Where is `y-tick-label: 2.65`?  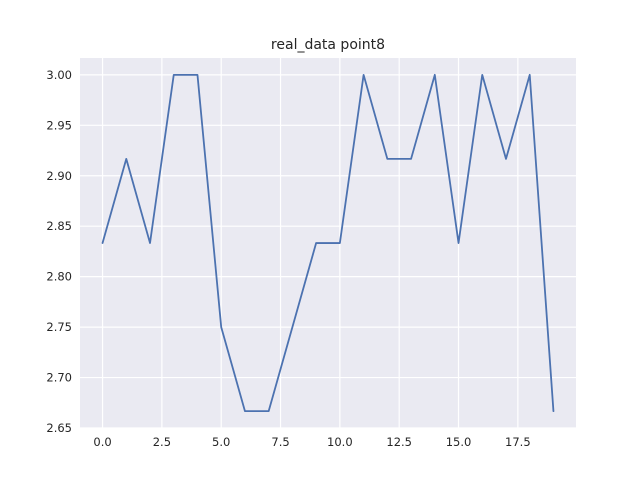
y-tick-label: 2.65 is located at coordinates (59, 428).